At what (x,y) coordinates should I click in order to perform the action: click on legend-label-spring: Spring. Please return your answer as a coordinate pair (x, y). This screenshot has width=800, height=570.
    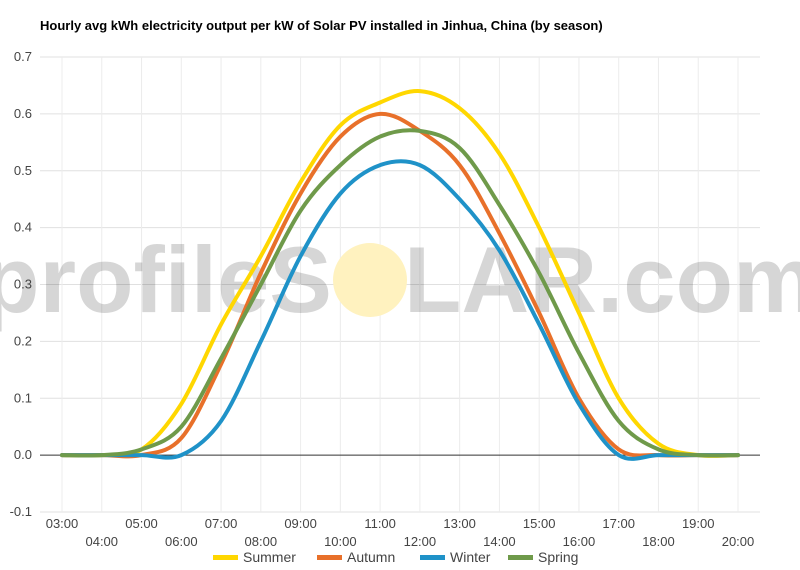
    Looking at the image, I should click on (558, 557).